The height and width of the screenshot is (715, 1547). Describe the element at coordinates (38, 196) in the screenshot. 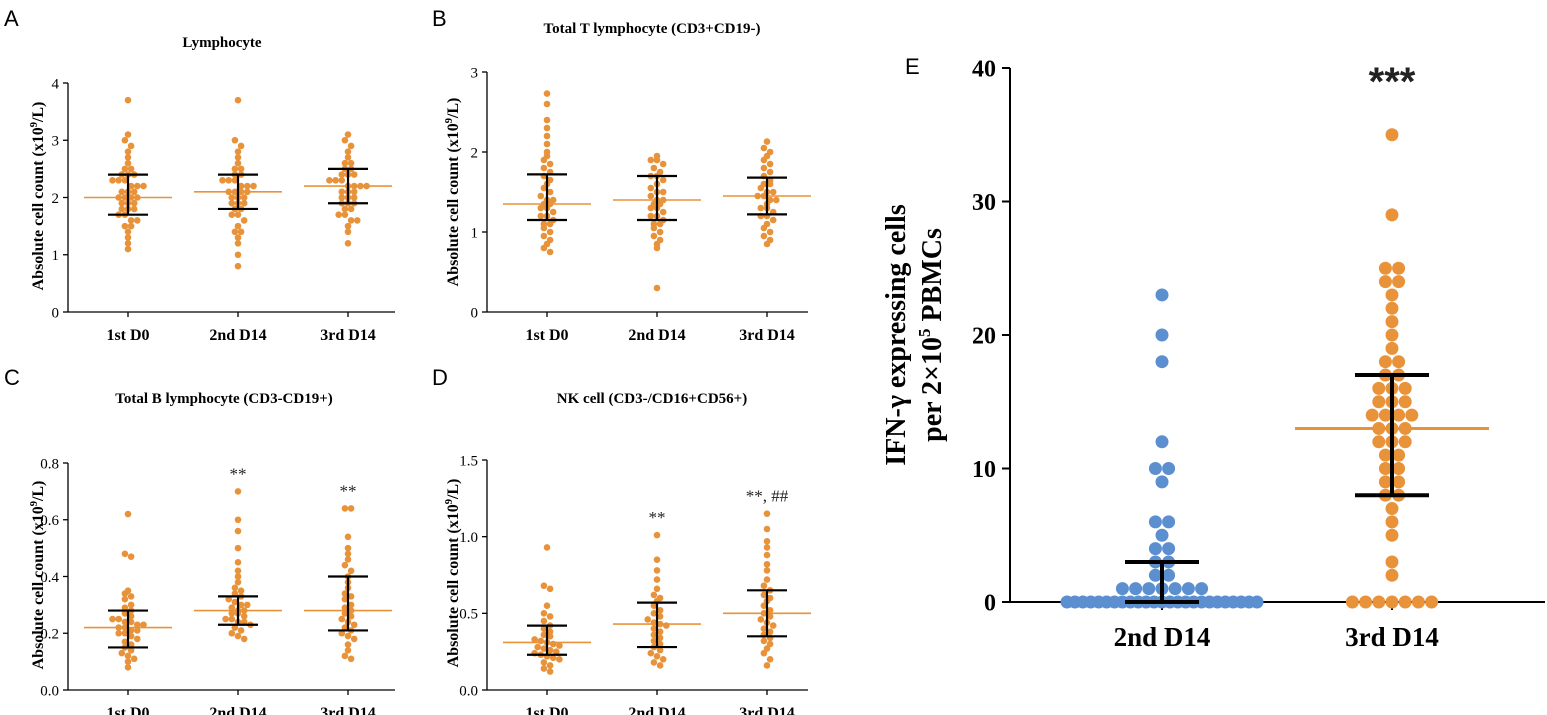

I see `y-axis-label: Absolute cell count (x109/L)` at that location.